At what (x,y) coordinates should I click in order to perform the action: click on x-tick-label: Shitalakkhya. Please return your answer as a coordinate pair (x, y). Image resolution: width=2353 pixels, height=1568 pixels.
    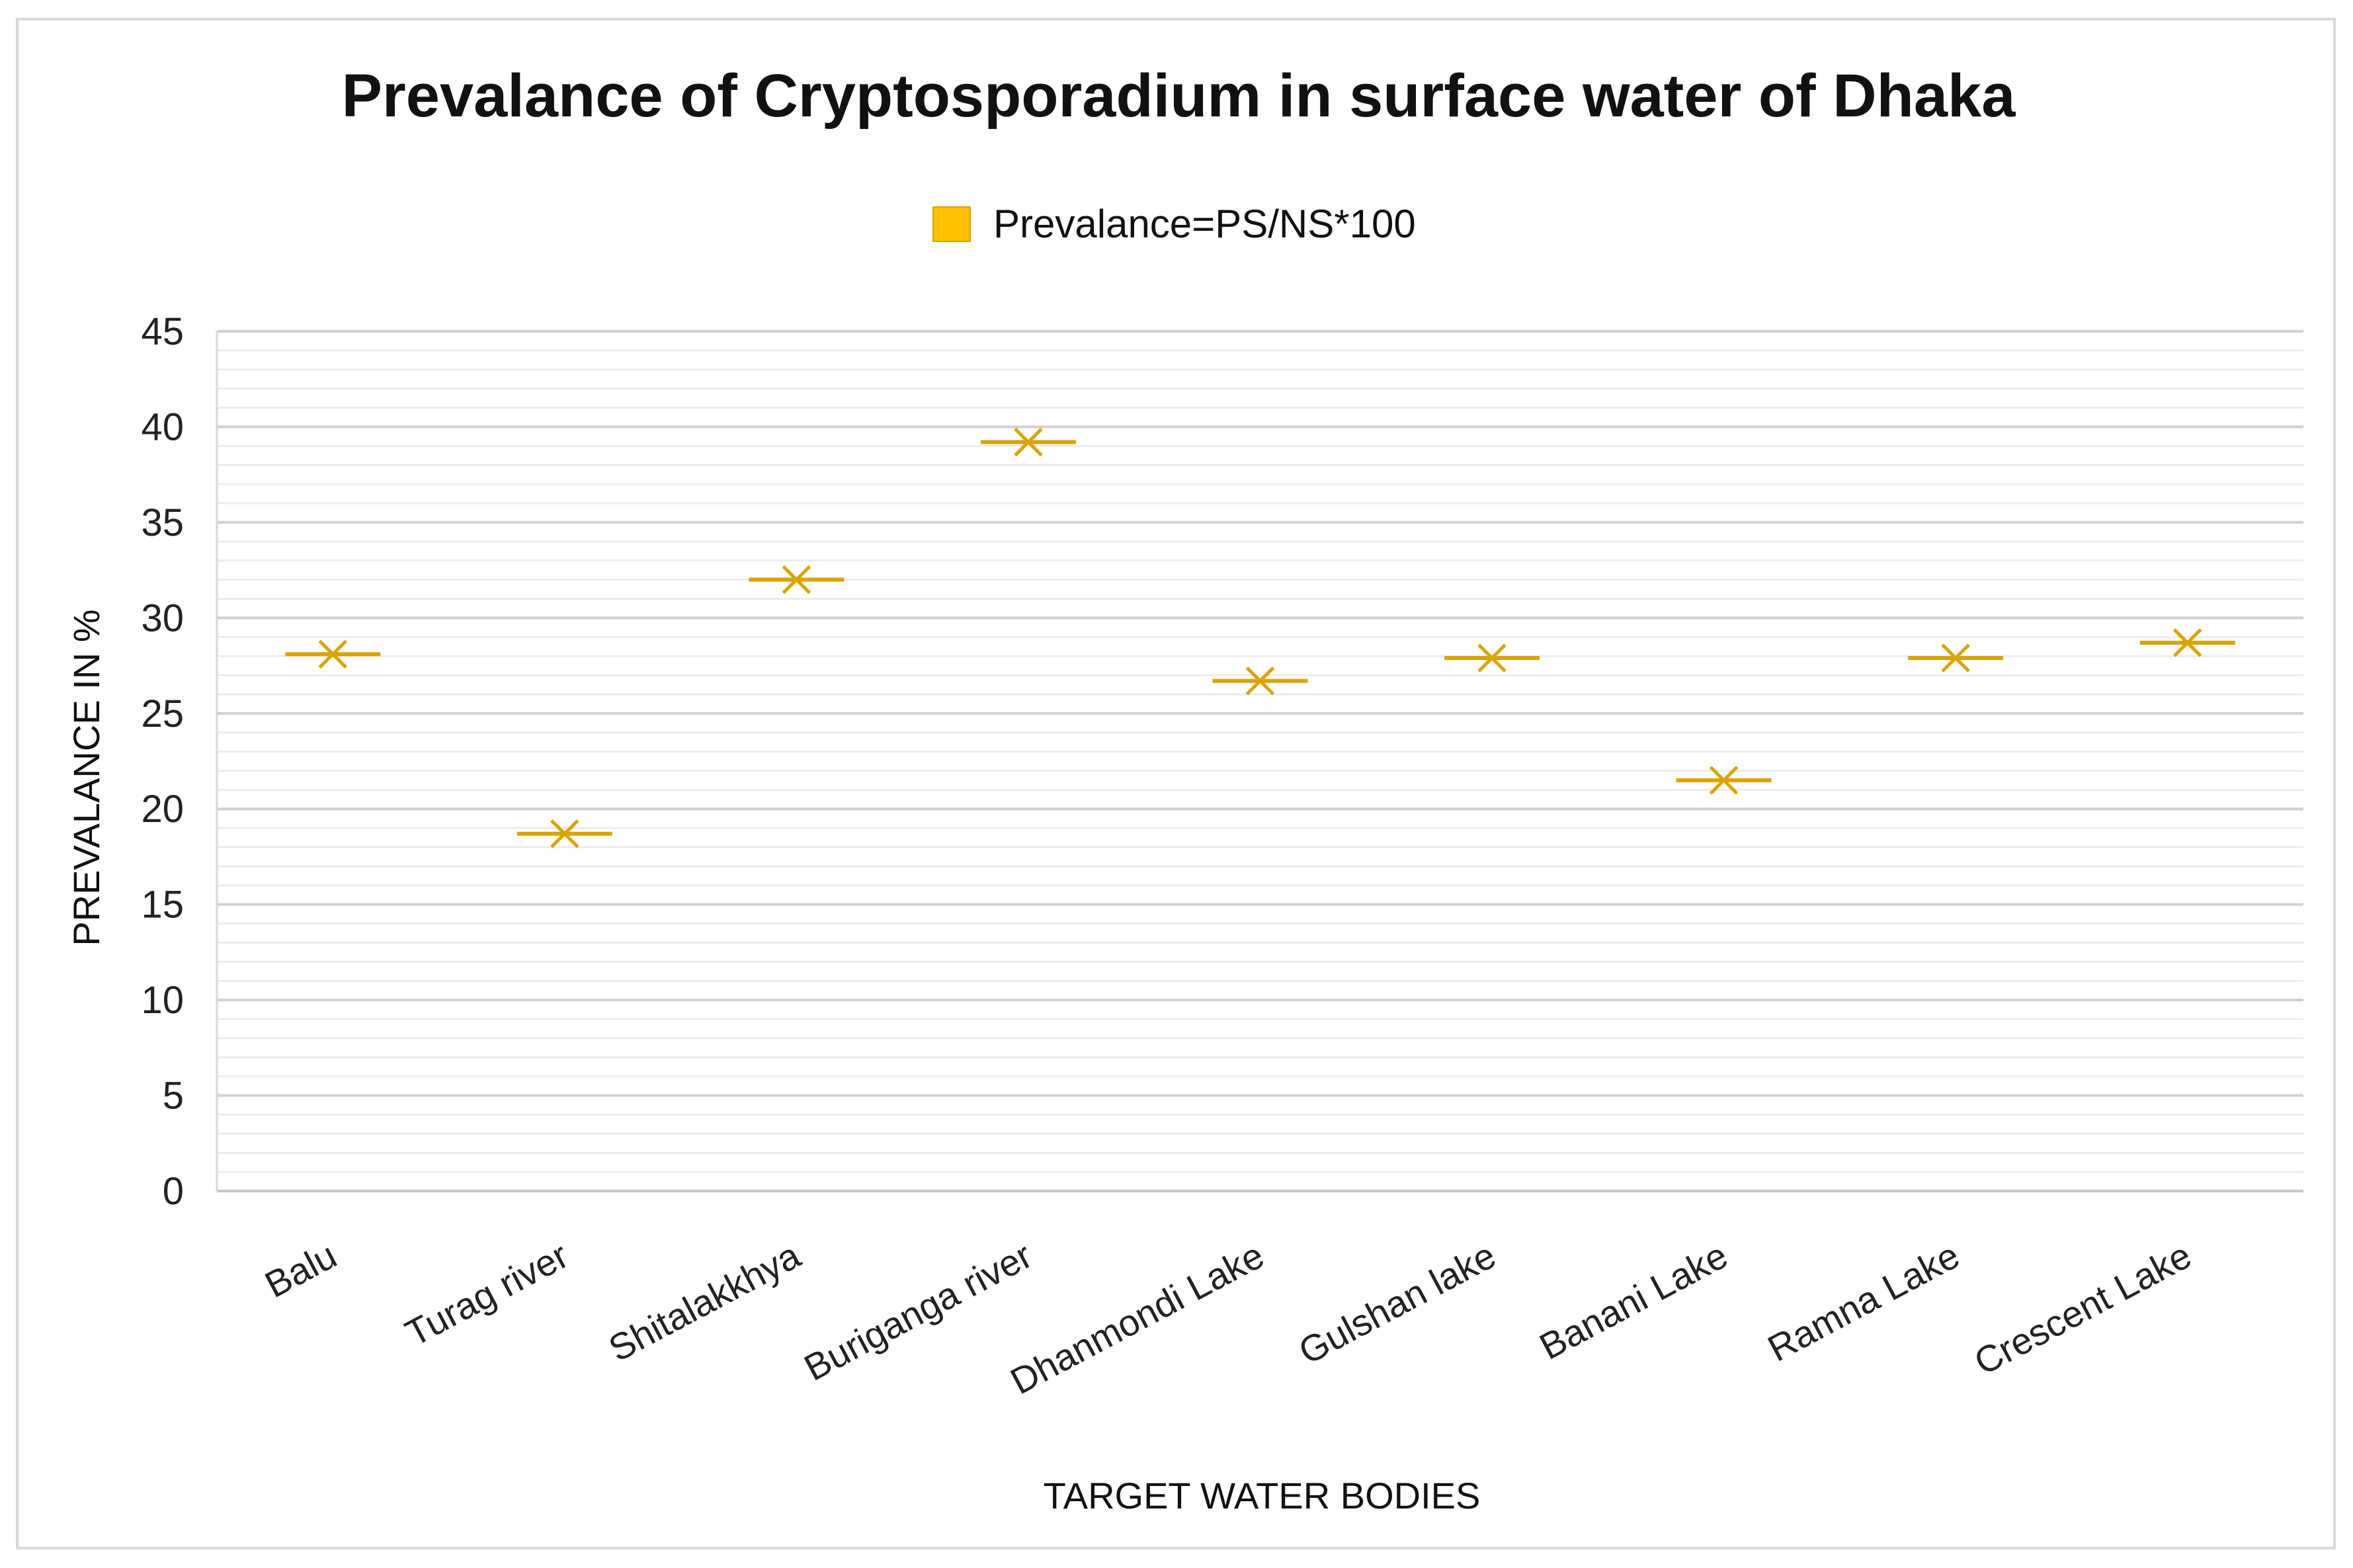
    Looking at the image, I should click on (704, 1302).